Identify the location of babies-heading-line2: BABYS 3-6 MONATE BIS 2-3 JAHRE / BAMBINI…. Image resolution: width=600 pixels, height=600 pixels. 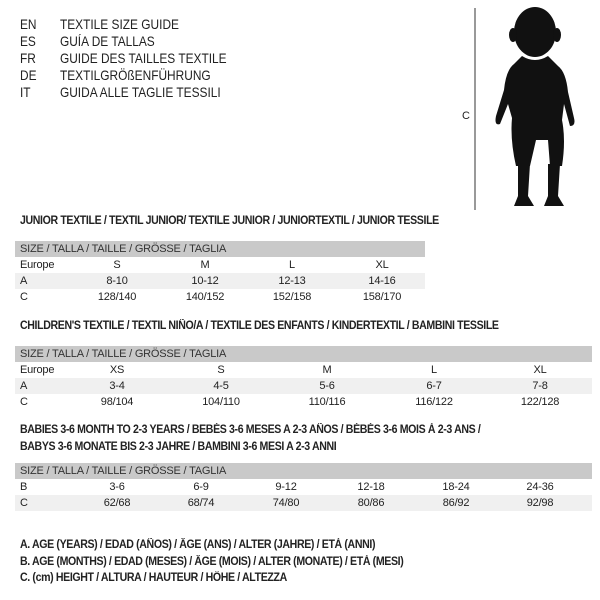
(178, 447).